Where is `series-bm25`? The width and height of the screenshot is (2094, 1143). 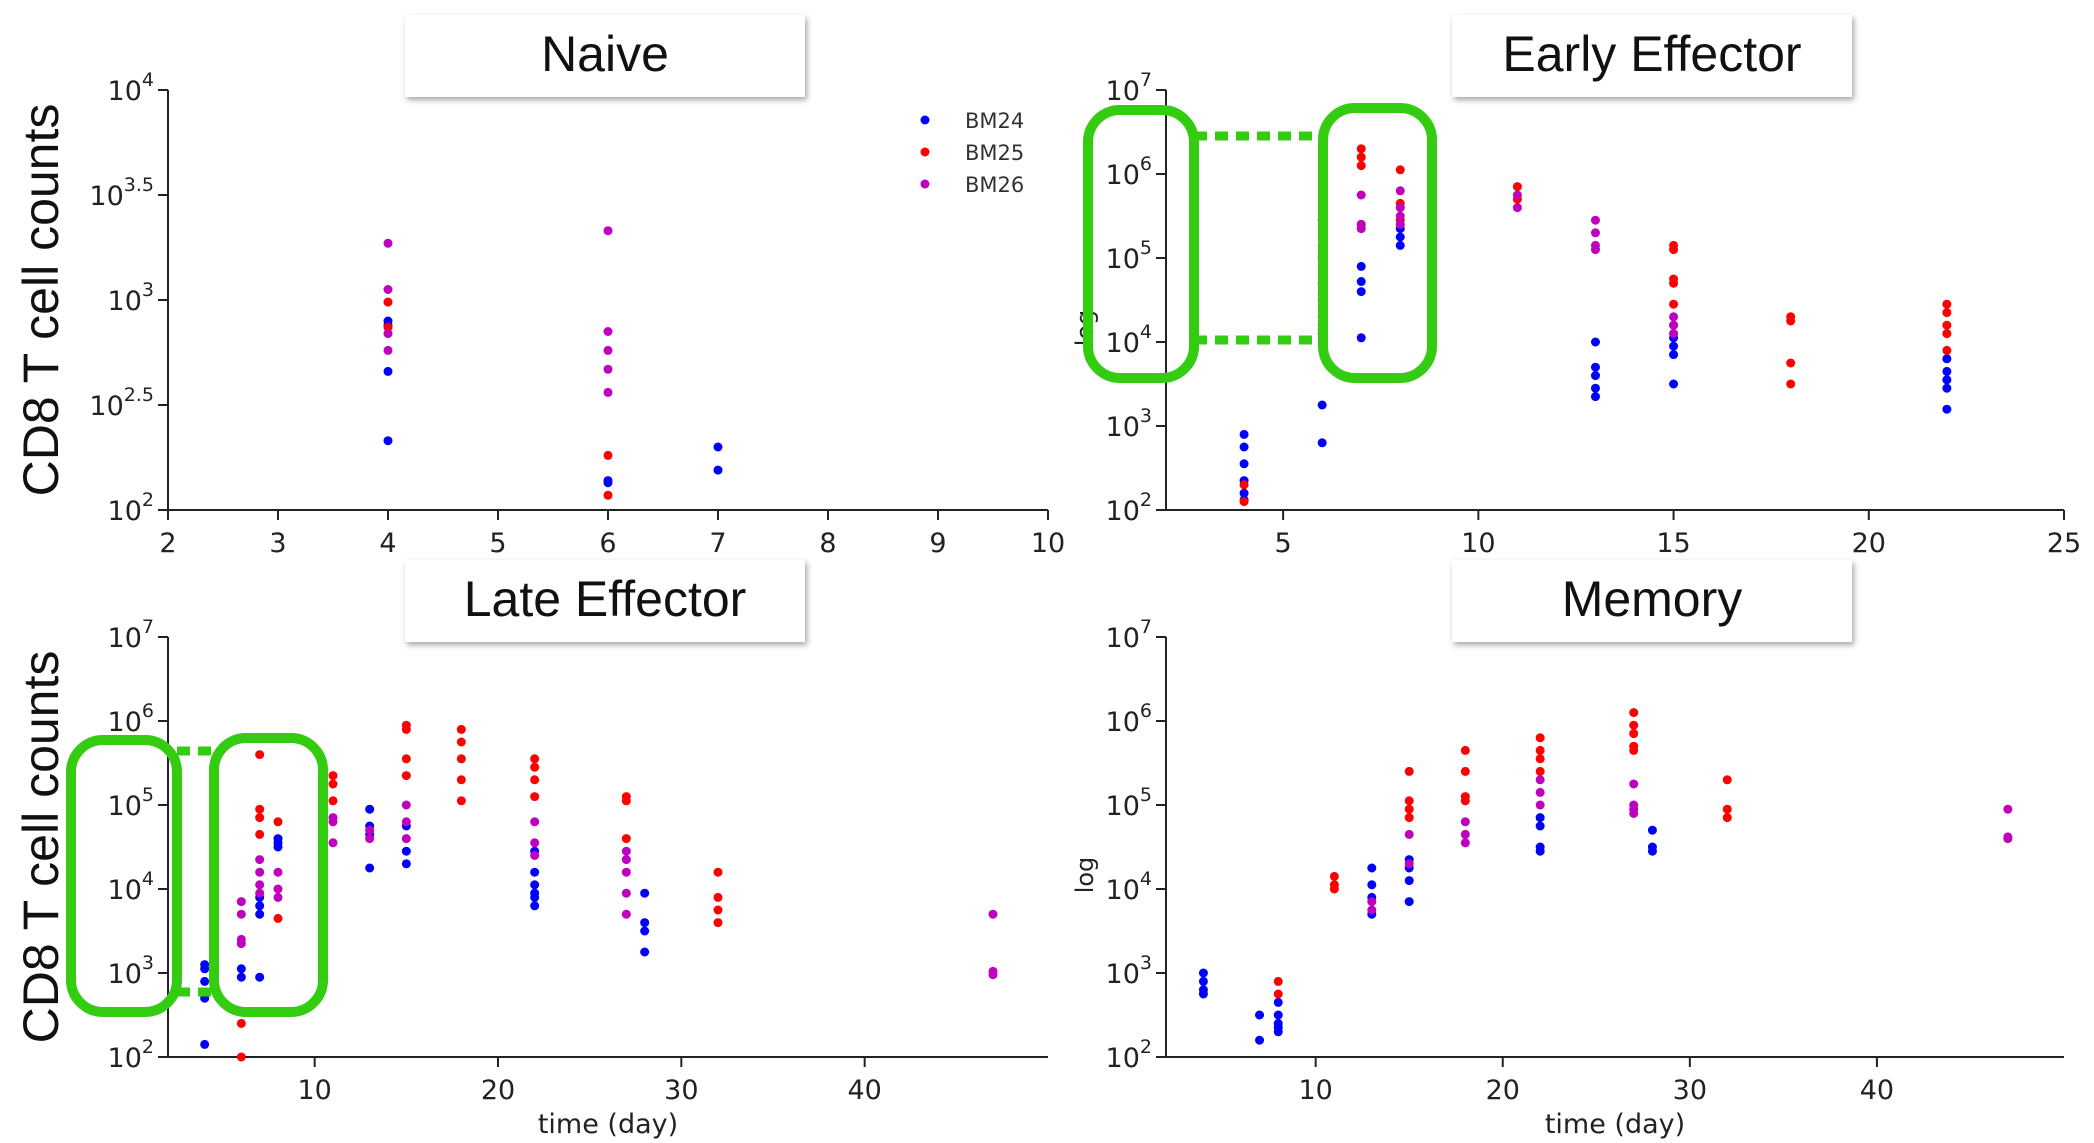 series-bm25 is located at coordinates (1502, 853).